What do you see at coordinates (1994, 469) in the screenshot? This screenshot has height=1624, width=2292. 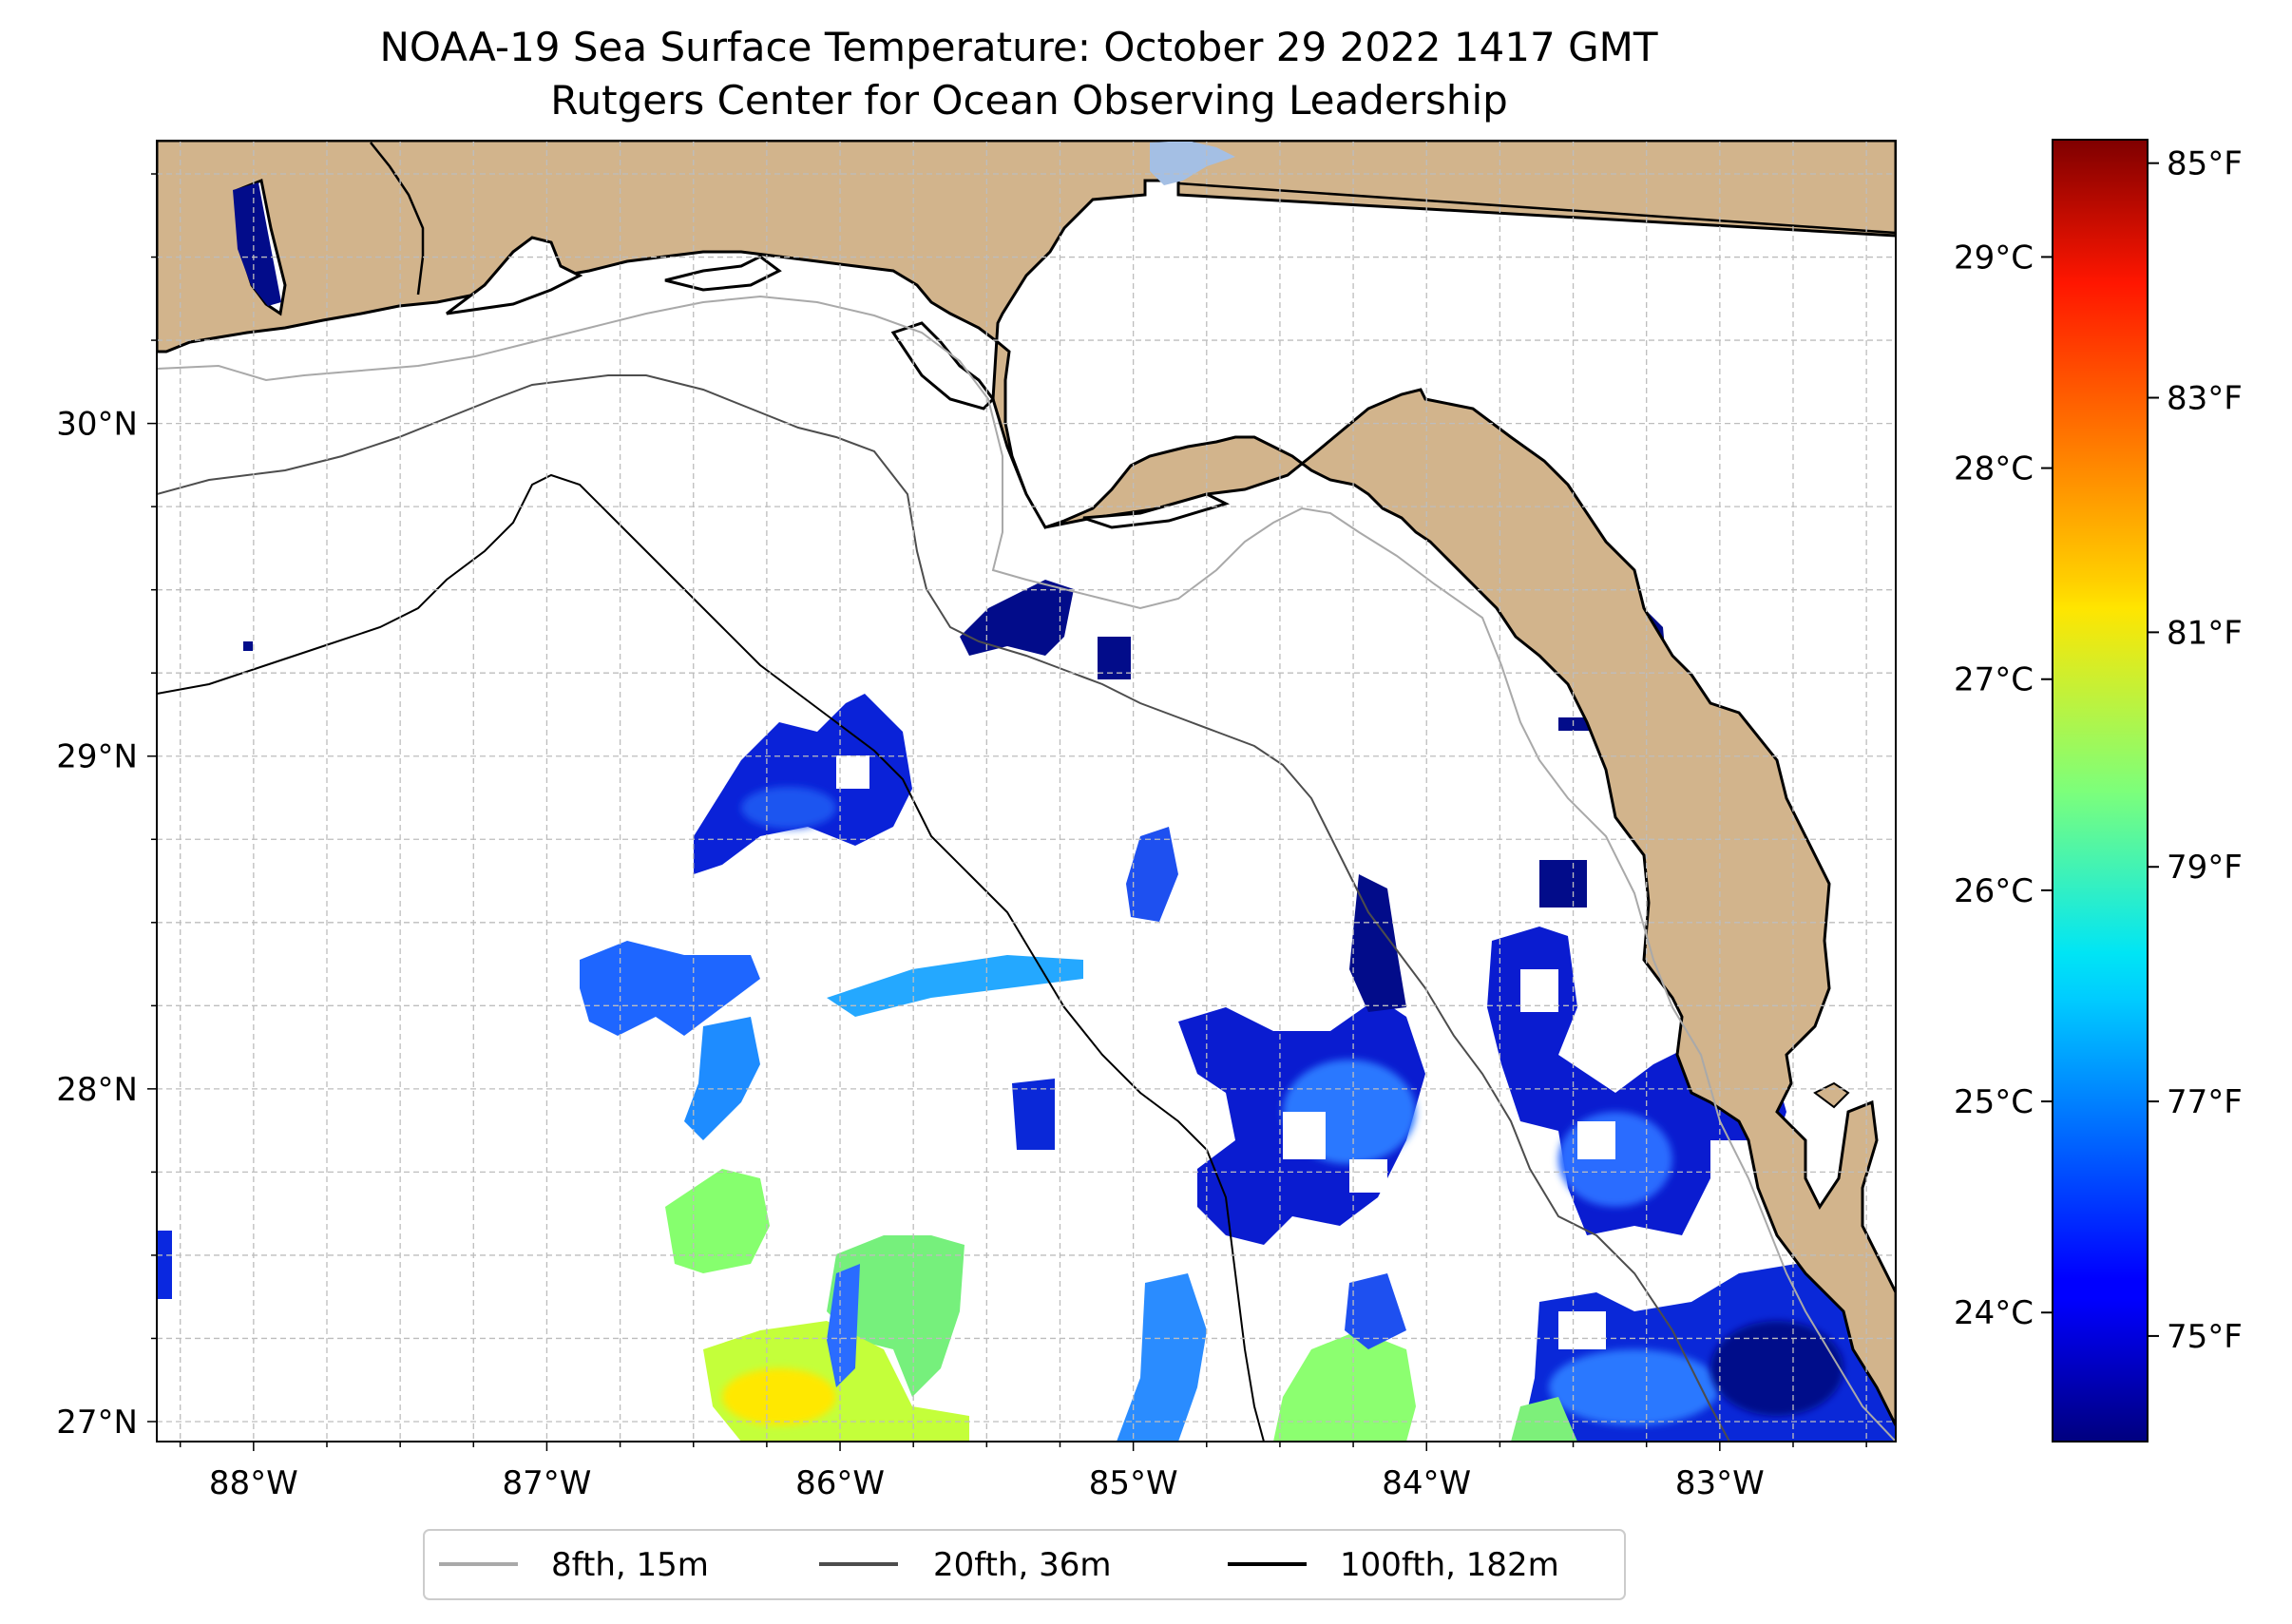 I see `celsius-tick-label: 28°C` at bounding box center [1994, 469].